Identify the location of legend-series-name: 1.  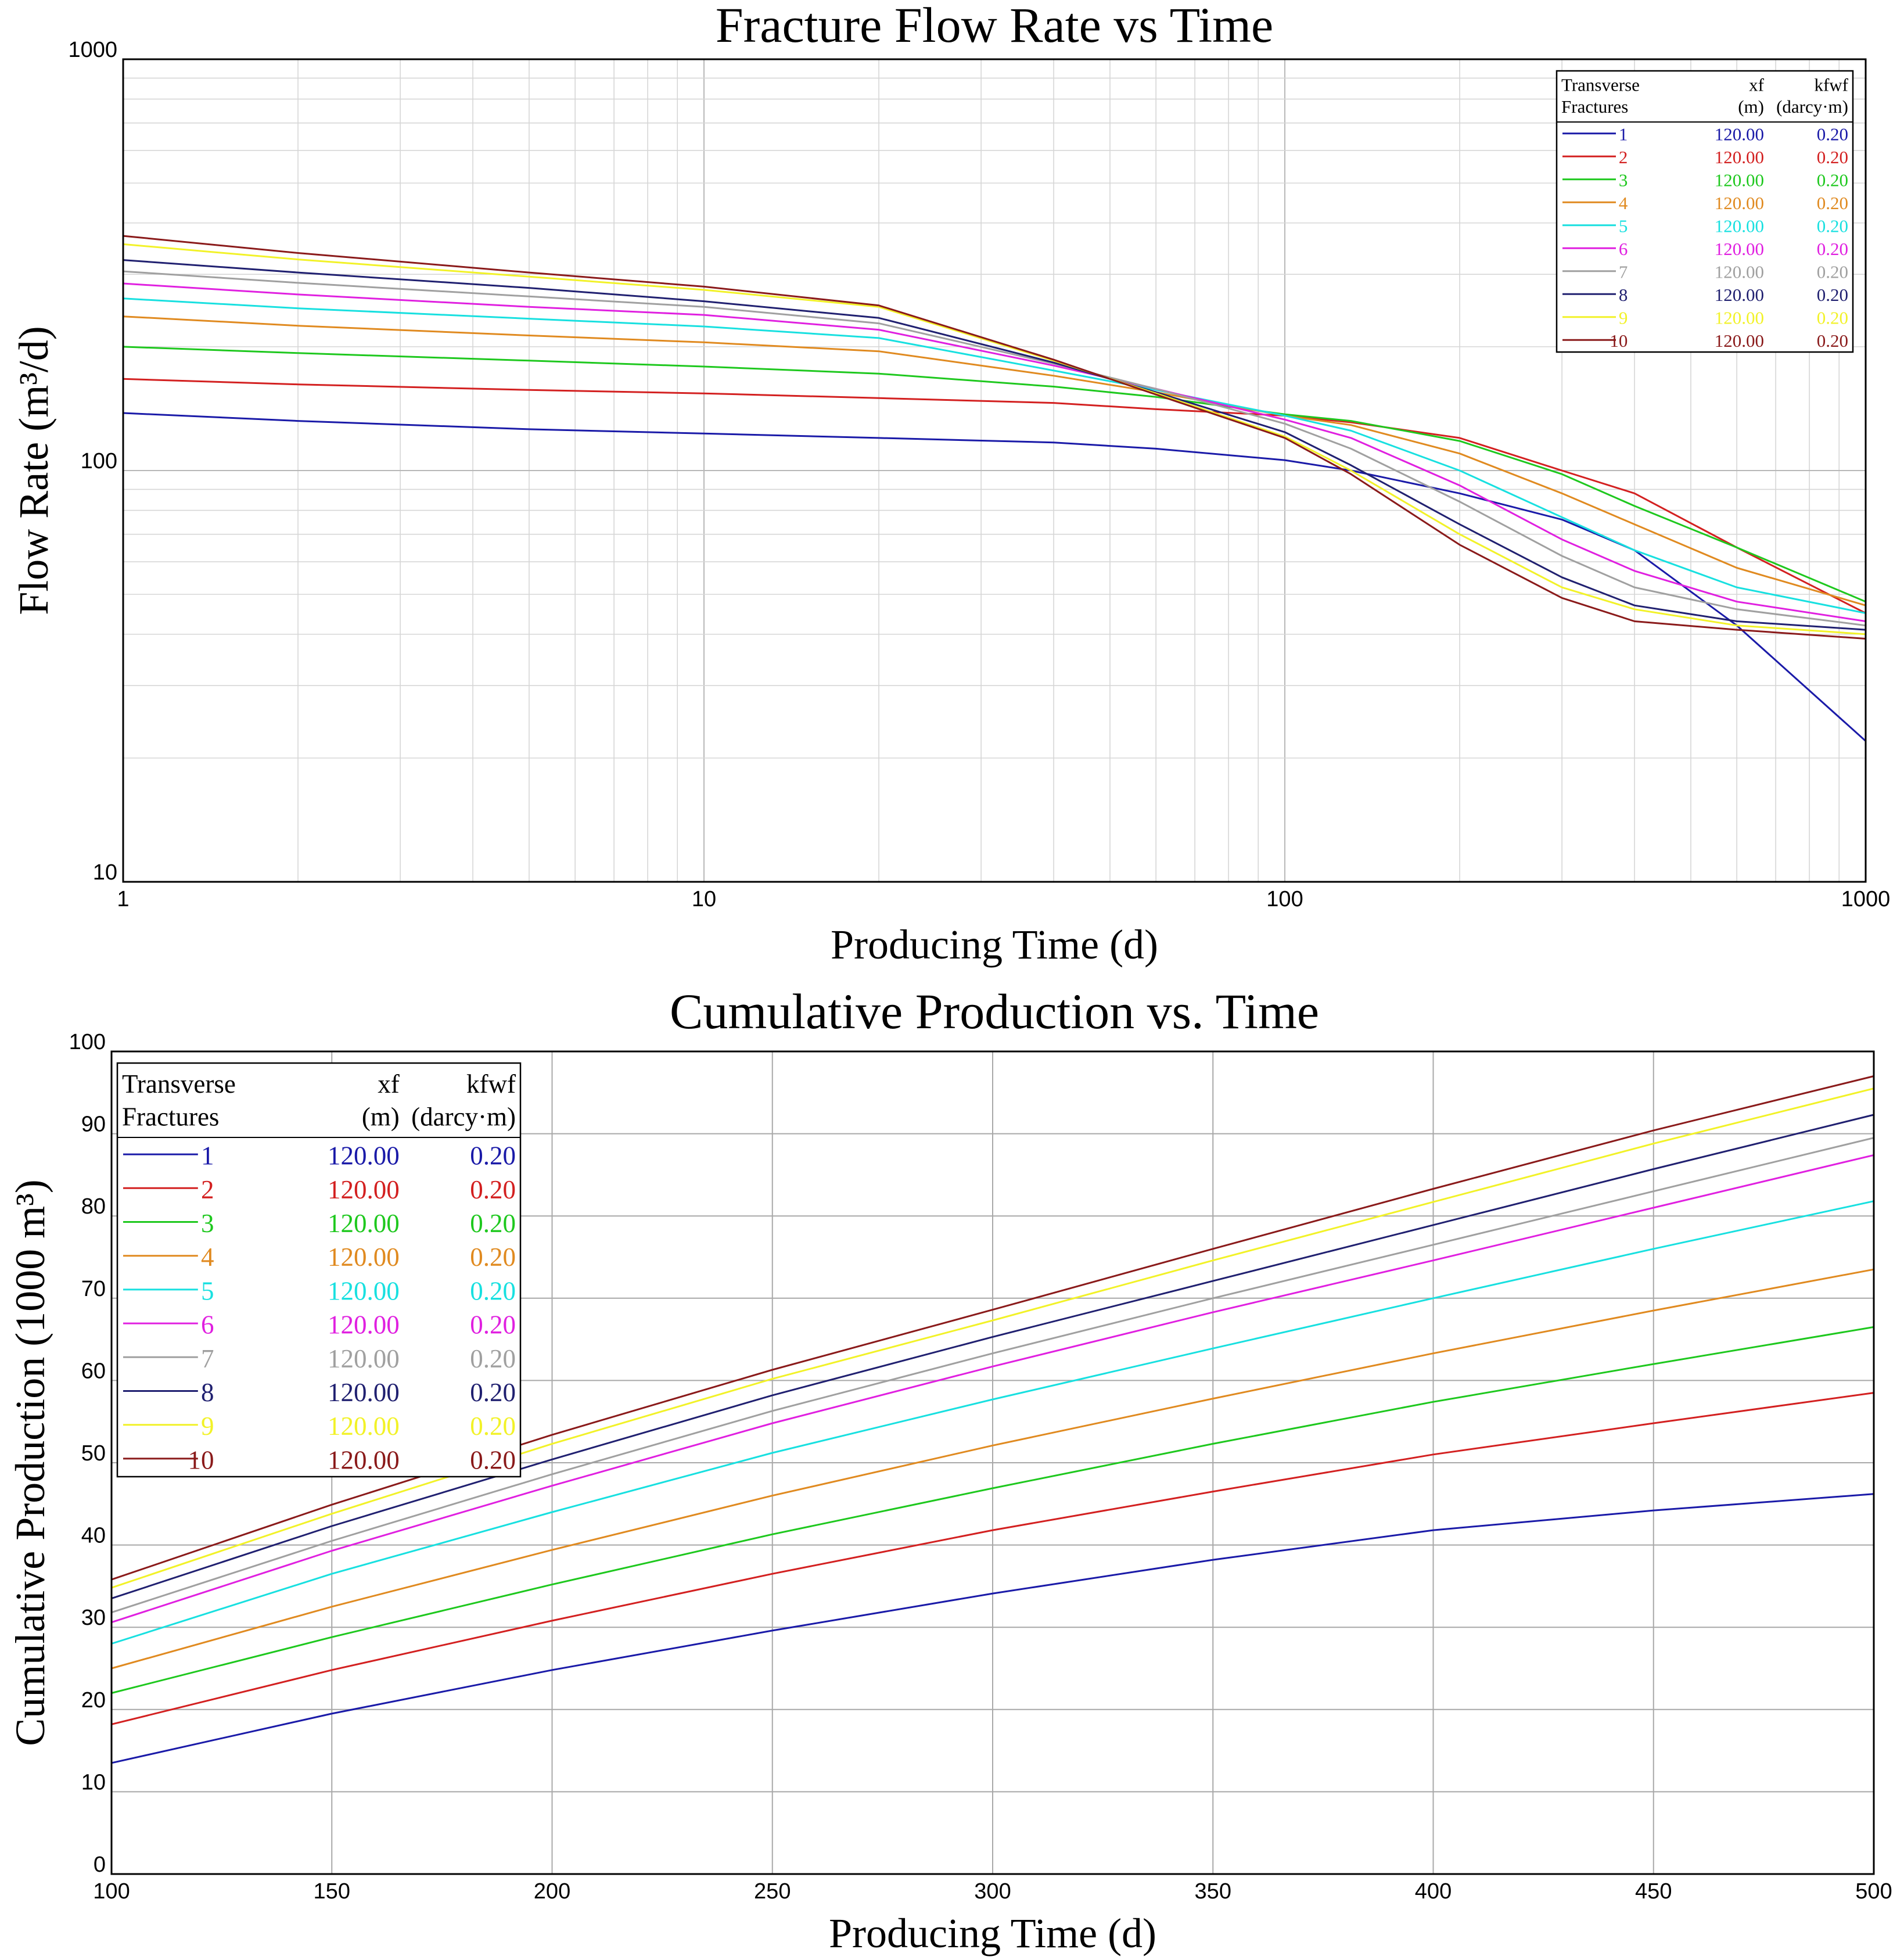
(208, 1156).